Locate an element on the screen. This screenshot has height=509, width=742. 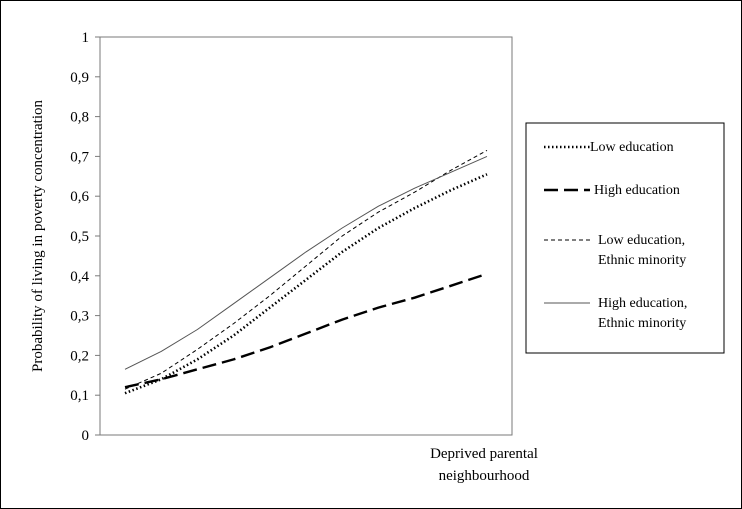
legend-label-low-education: Low education is located at coordinates (632, 147).